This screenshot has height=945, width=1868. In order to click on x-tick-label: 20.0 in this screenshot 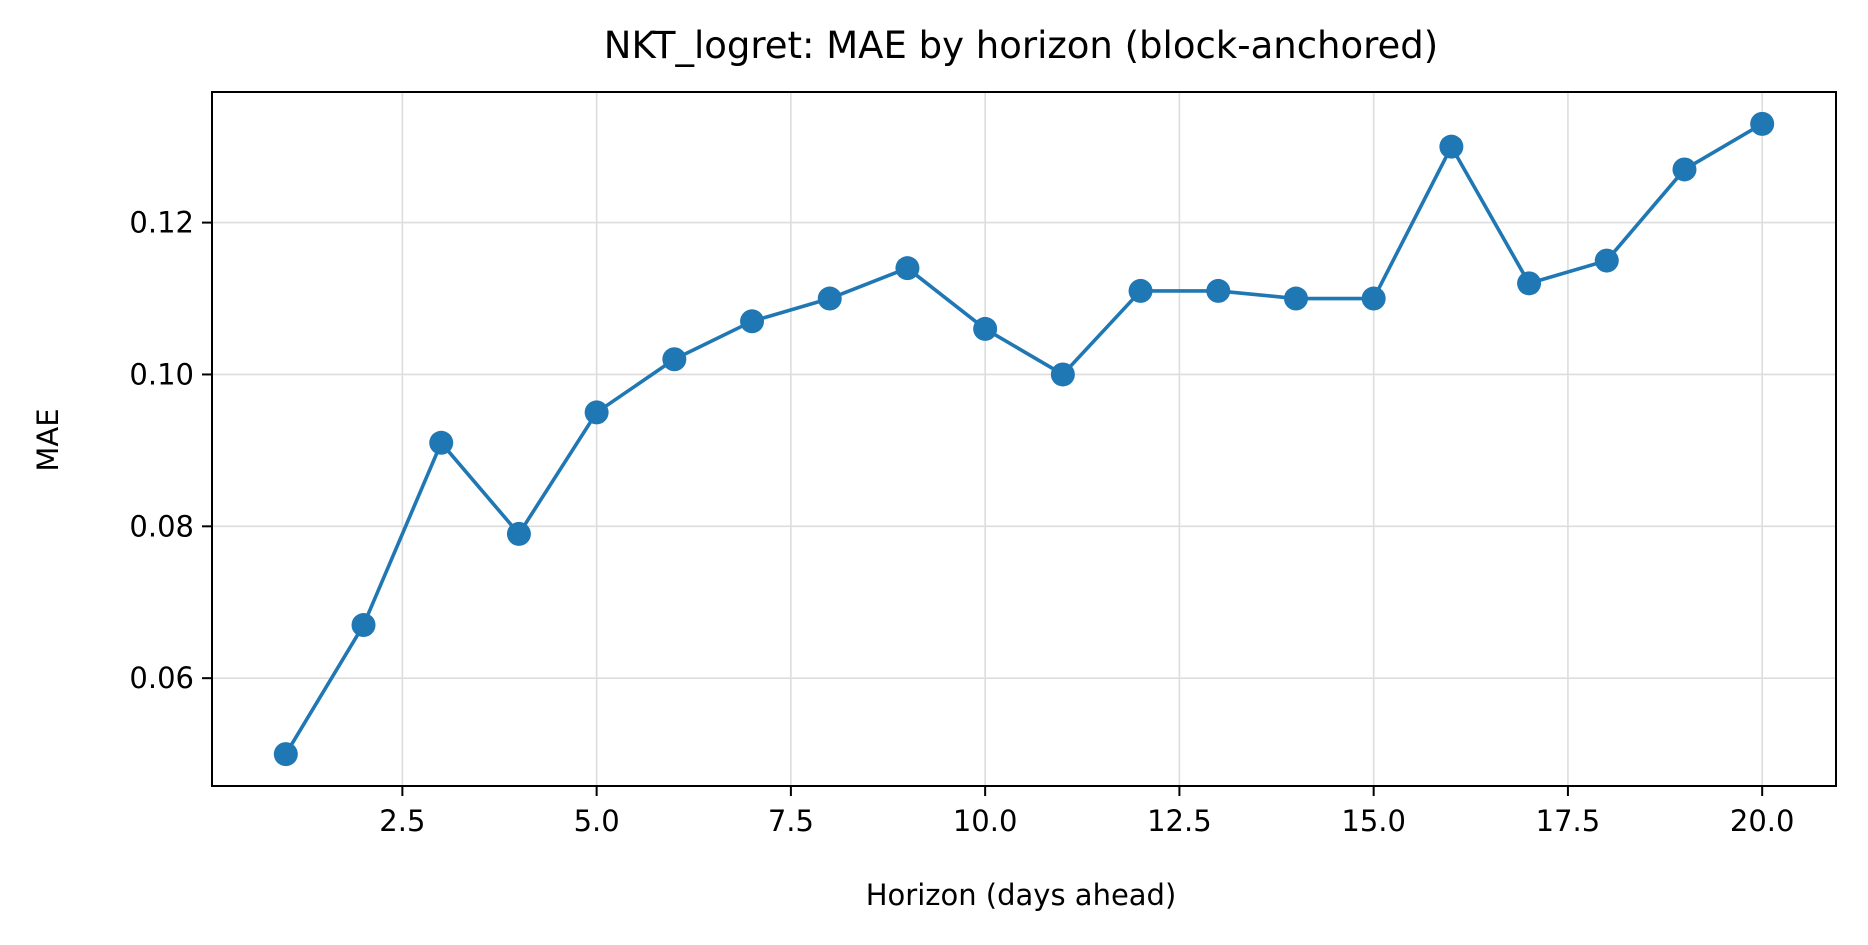, I will do `click(1762, 821)`.